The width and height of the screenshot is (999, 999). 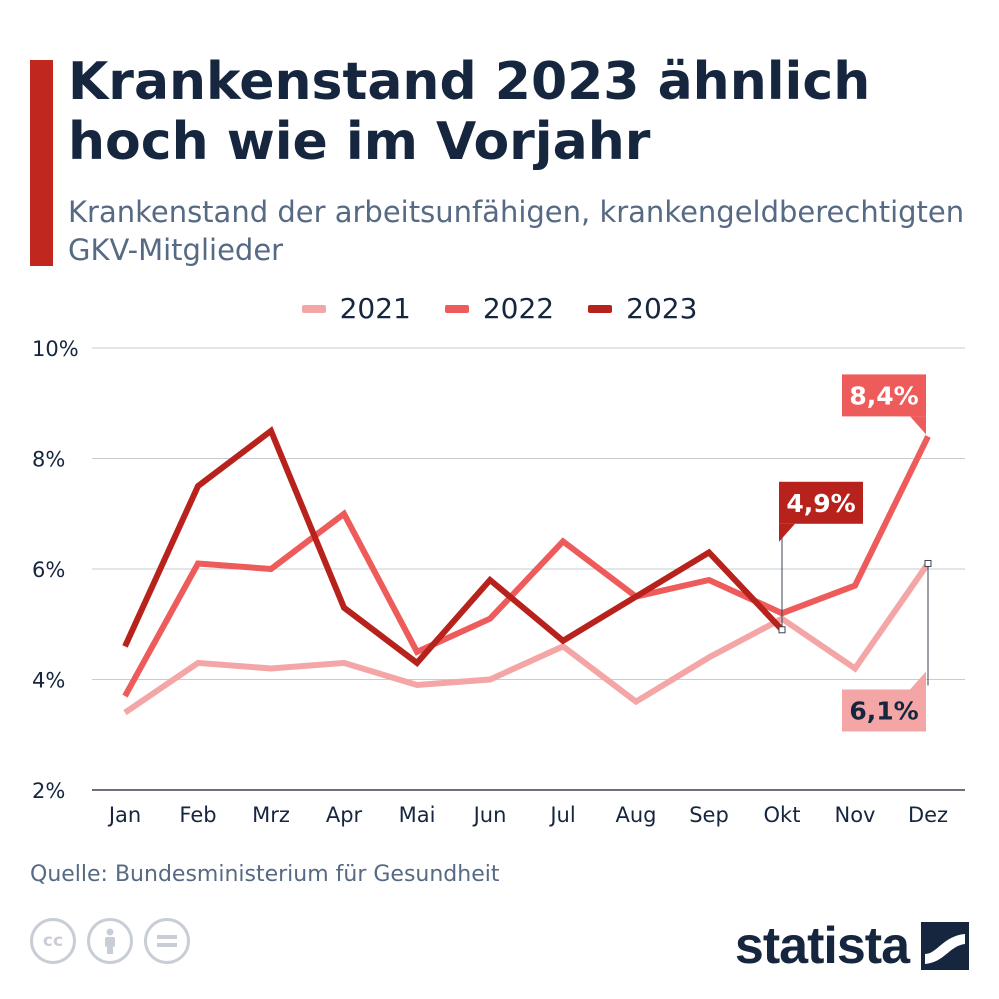 What do you see at coordinates (527, 638) in the screenshot?
I see `series-line-2021` at bounding box center [527, 638].